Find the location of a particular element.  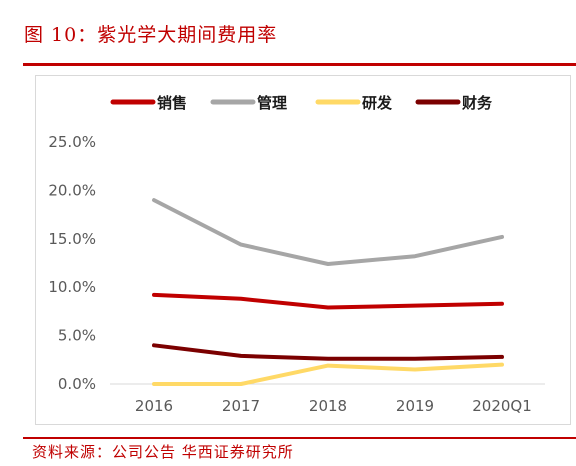

y-tick-label: 25.0% is located at coordinates (72, 142).